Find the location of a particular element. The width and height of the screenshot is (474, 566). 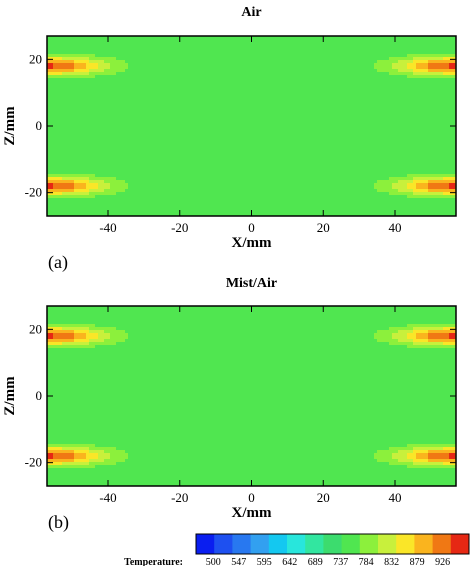

panel-label: (a) is located at coordinates (58, 262).